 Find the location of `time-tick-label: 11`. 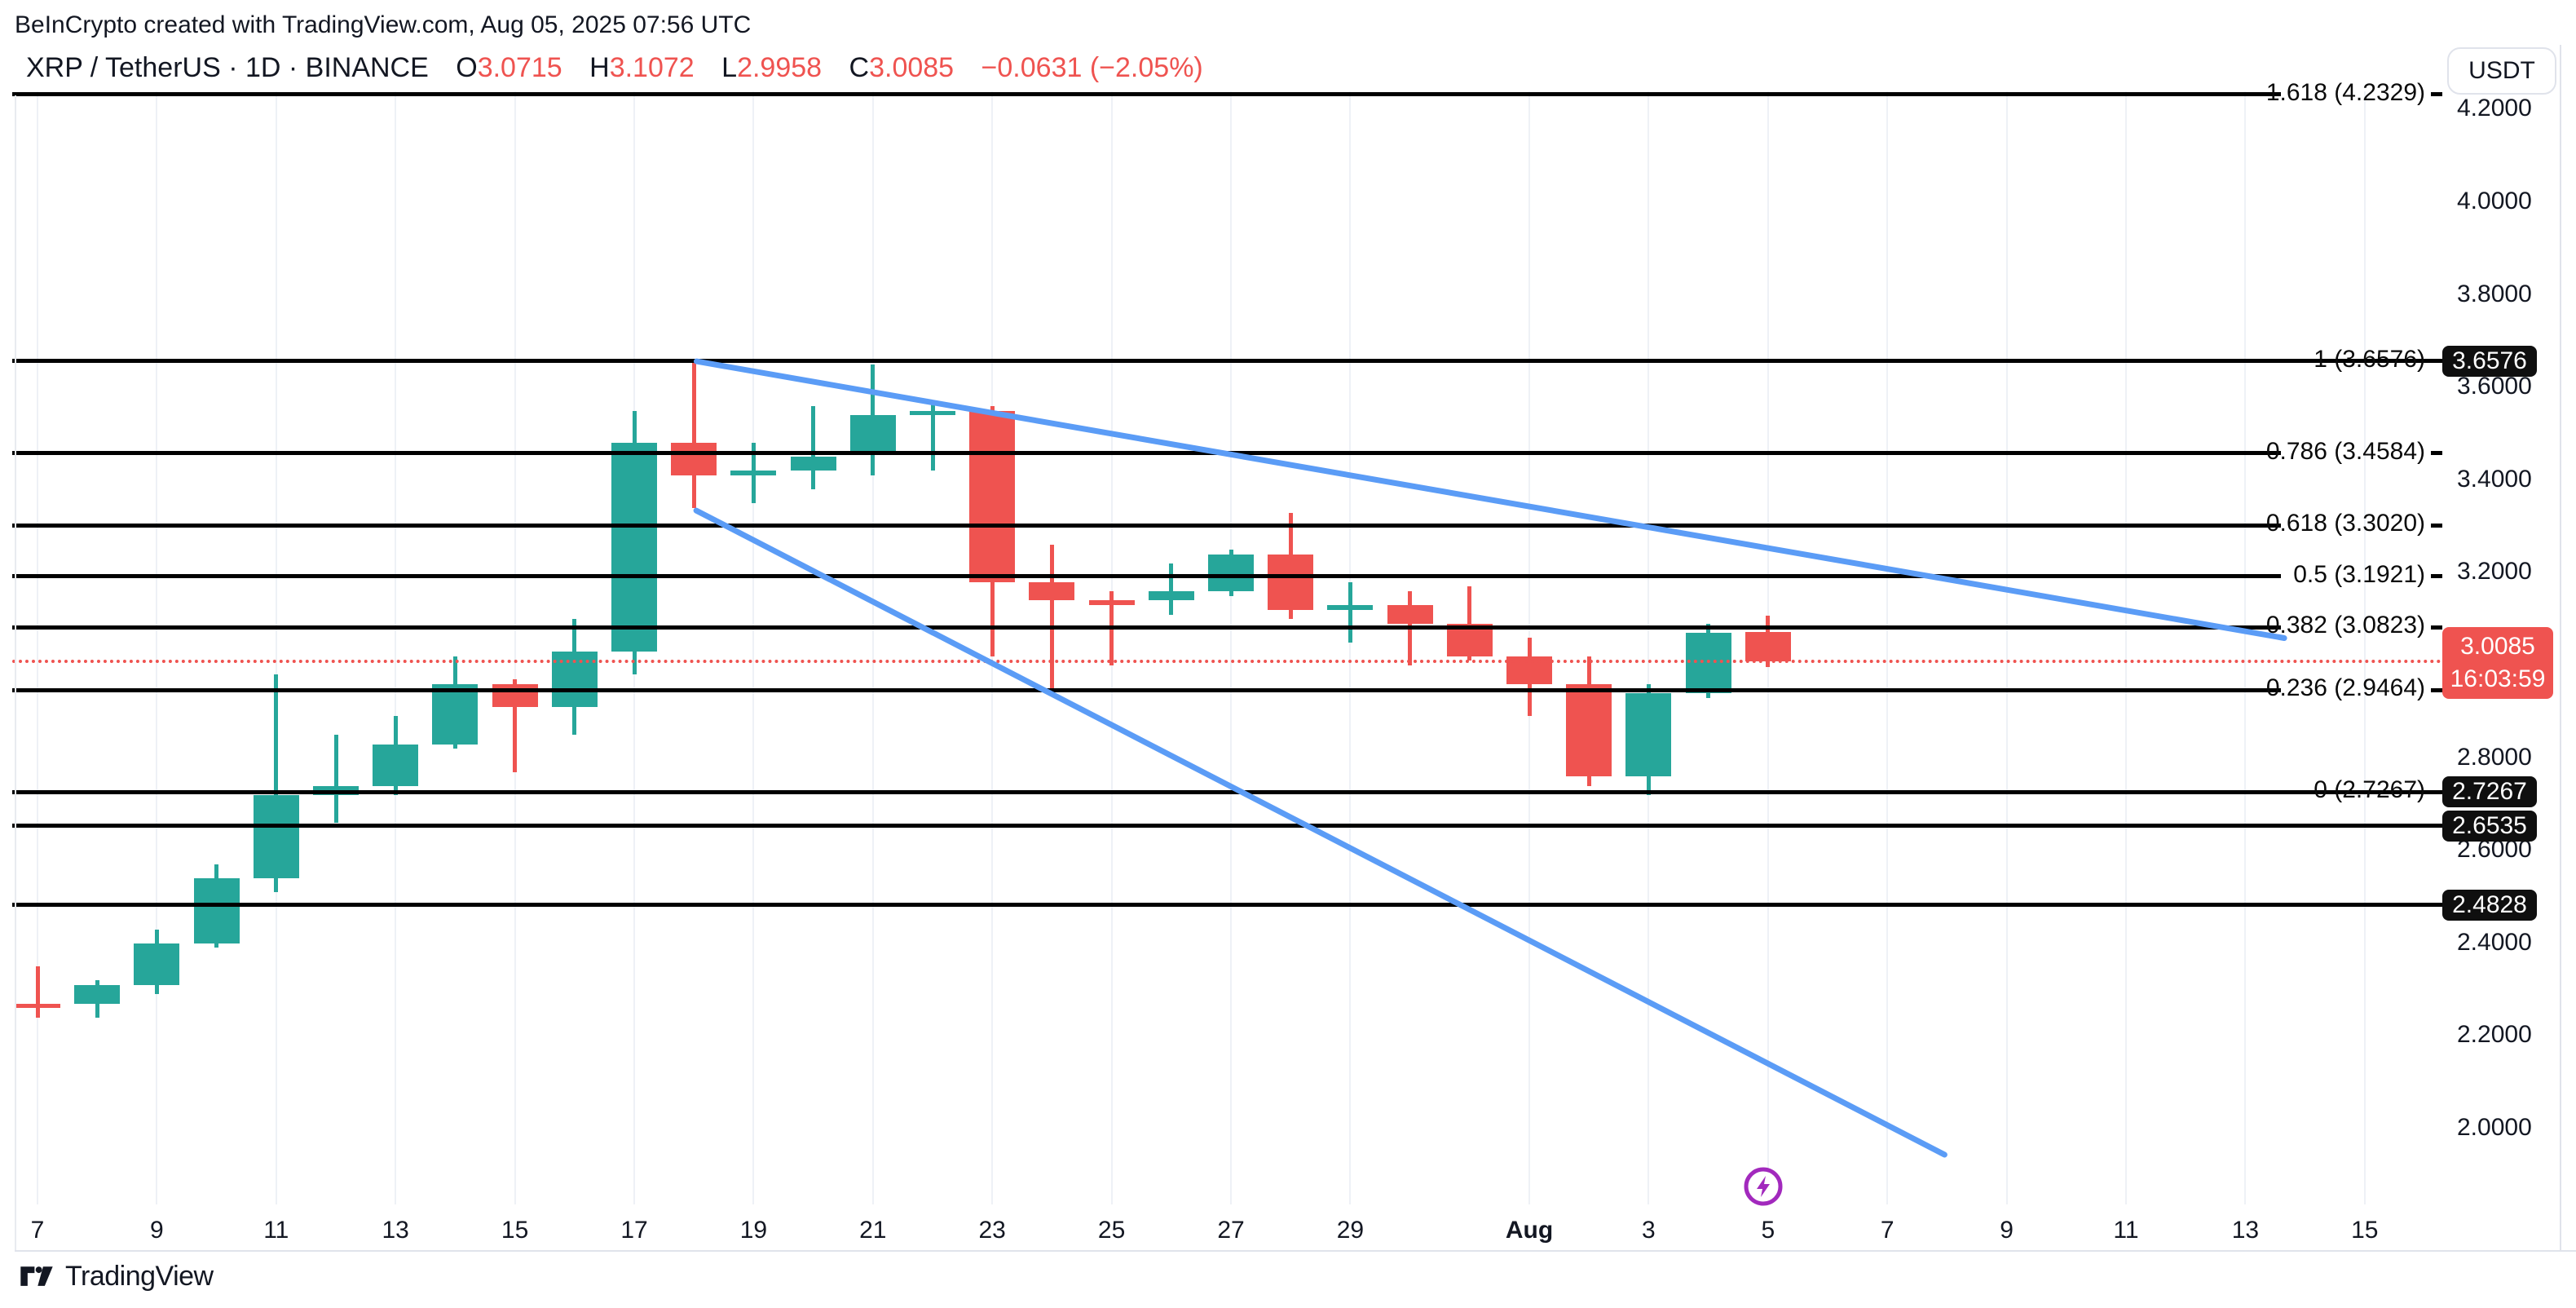

time-tick-label: 11 is located at coordinates (276, 1230).